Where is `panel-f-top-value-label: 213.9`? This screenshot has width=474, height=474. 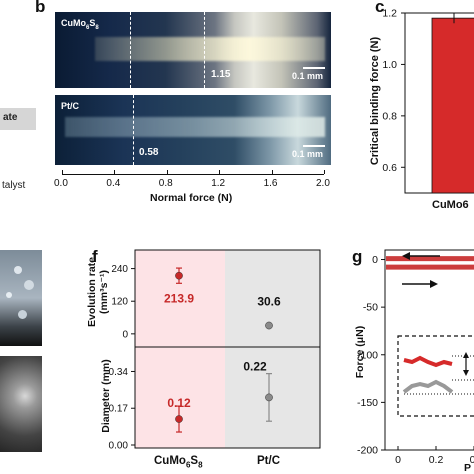 panel-f-top-value-label: 213.9 is located at coordinates (179, 299).